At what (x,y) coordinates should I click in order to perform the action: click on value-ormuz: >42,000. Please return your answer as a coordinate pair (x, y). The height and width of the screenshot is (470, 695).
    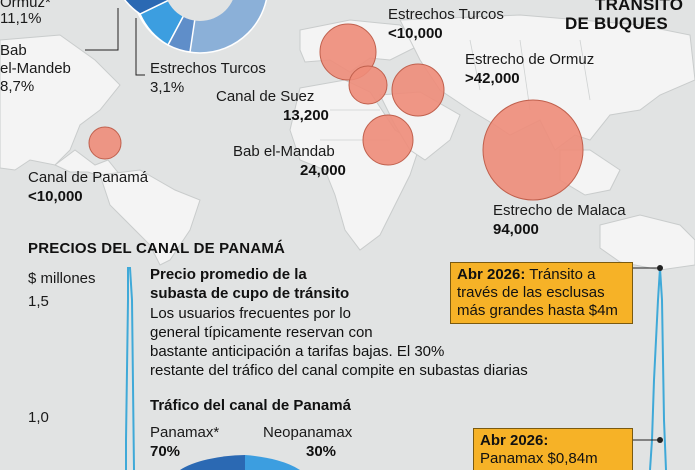
    Looking at the image, I should click on (492, 78).